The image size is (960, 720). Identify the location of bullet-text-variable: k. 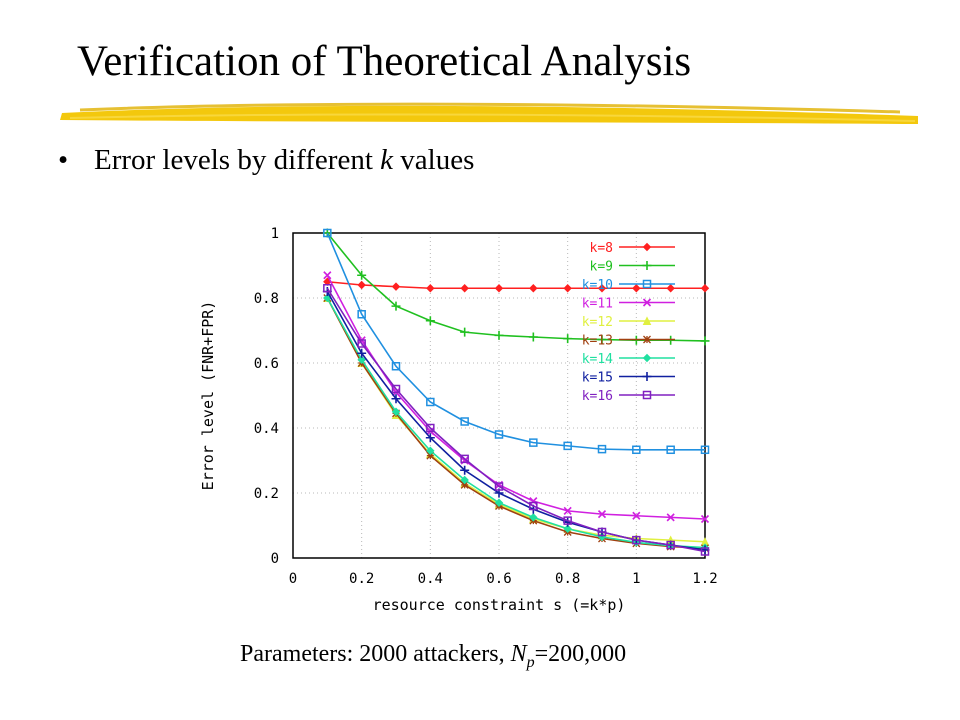
(387, 160).